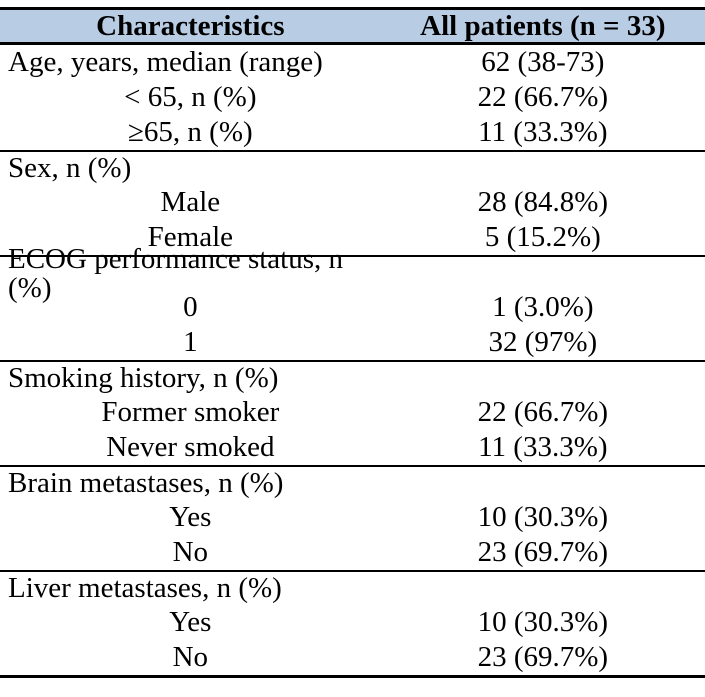  Describe the element at coordinates (190, 412) in the screenshot. I see `row-label: Former smoker` at that location.